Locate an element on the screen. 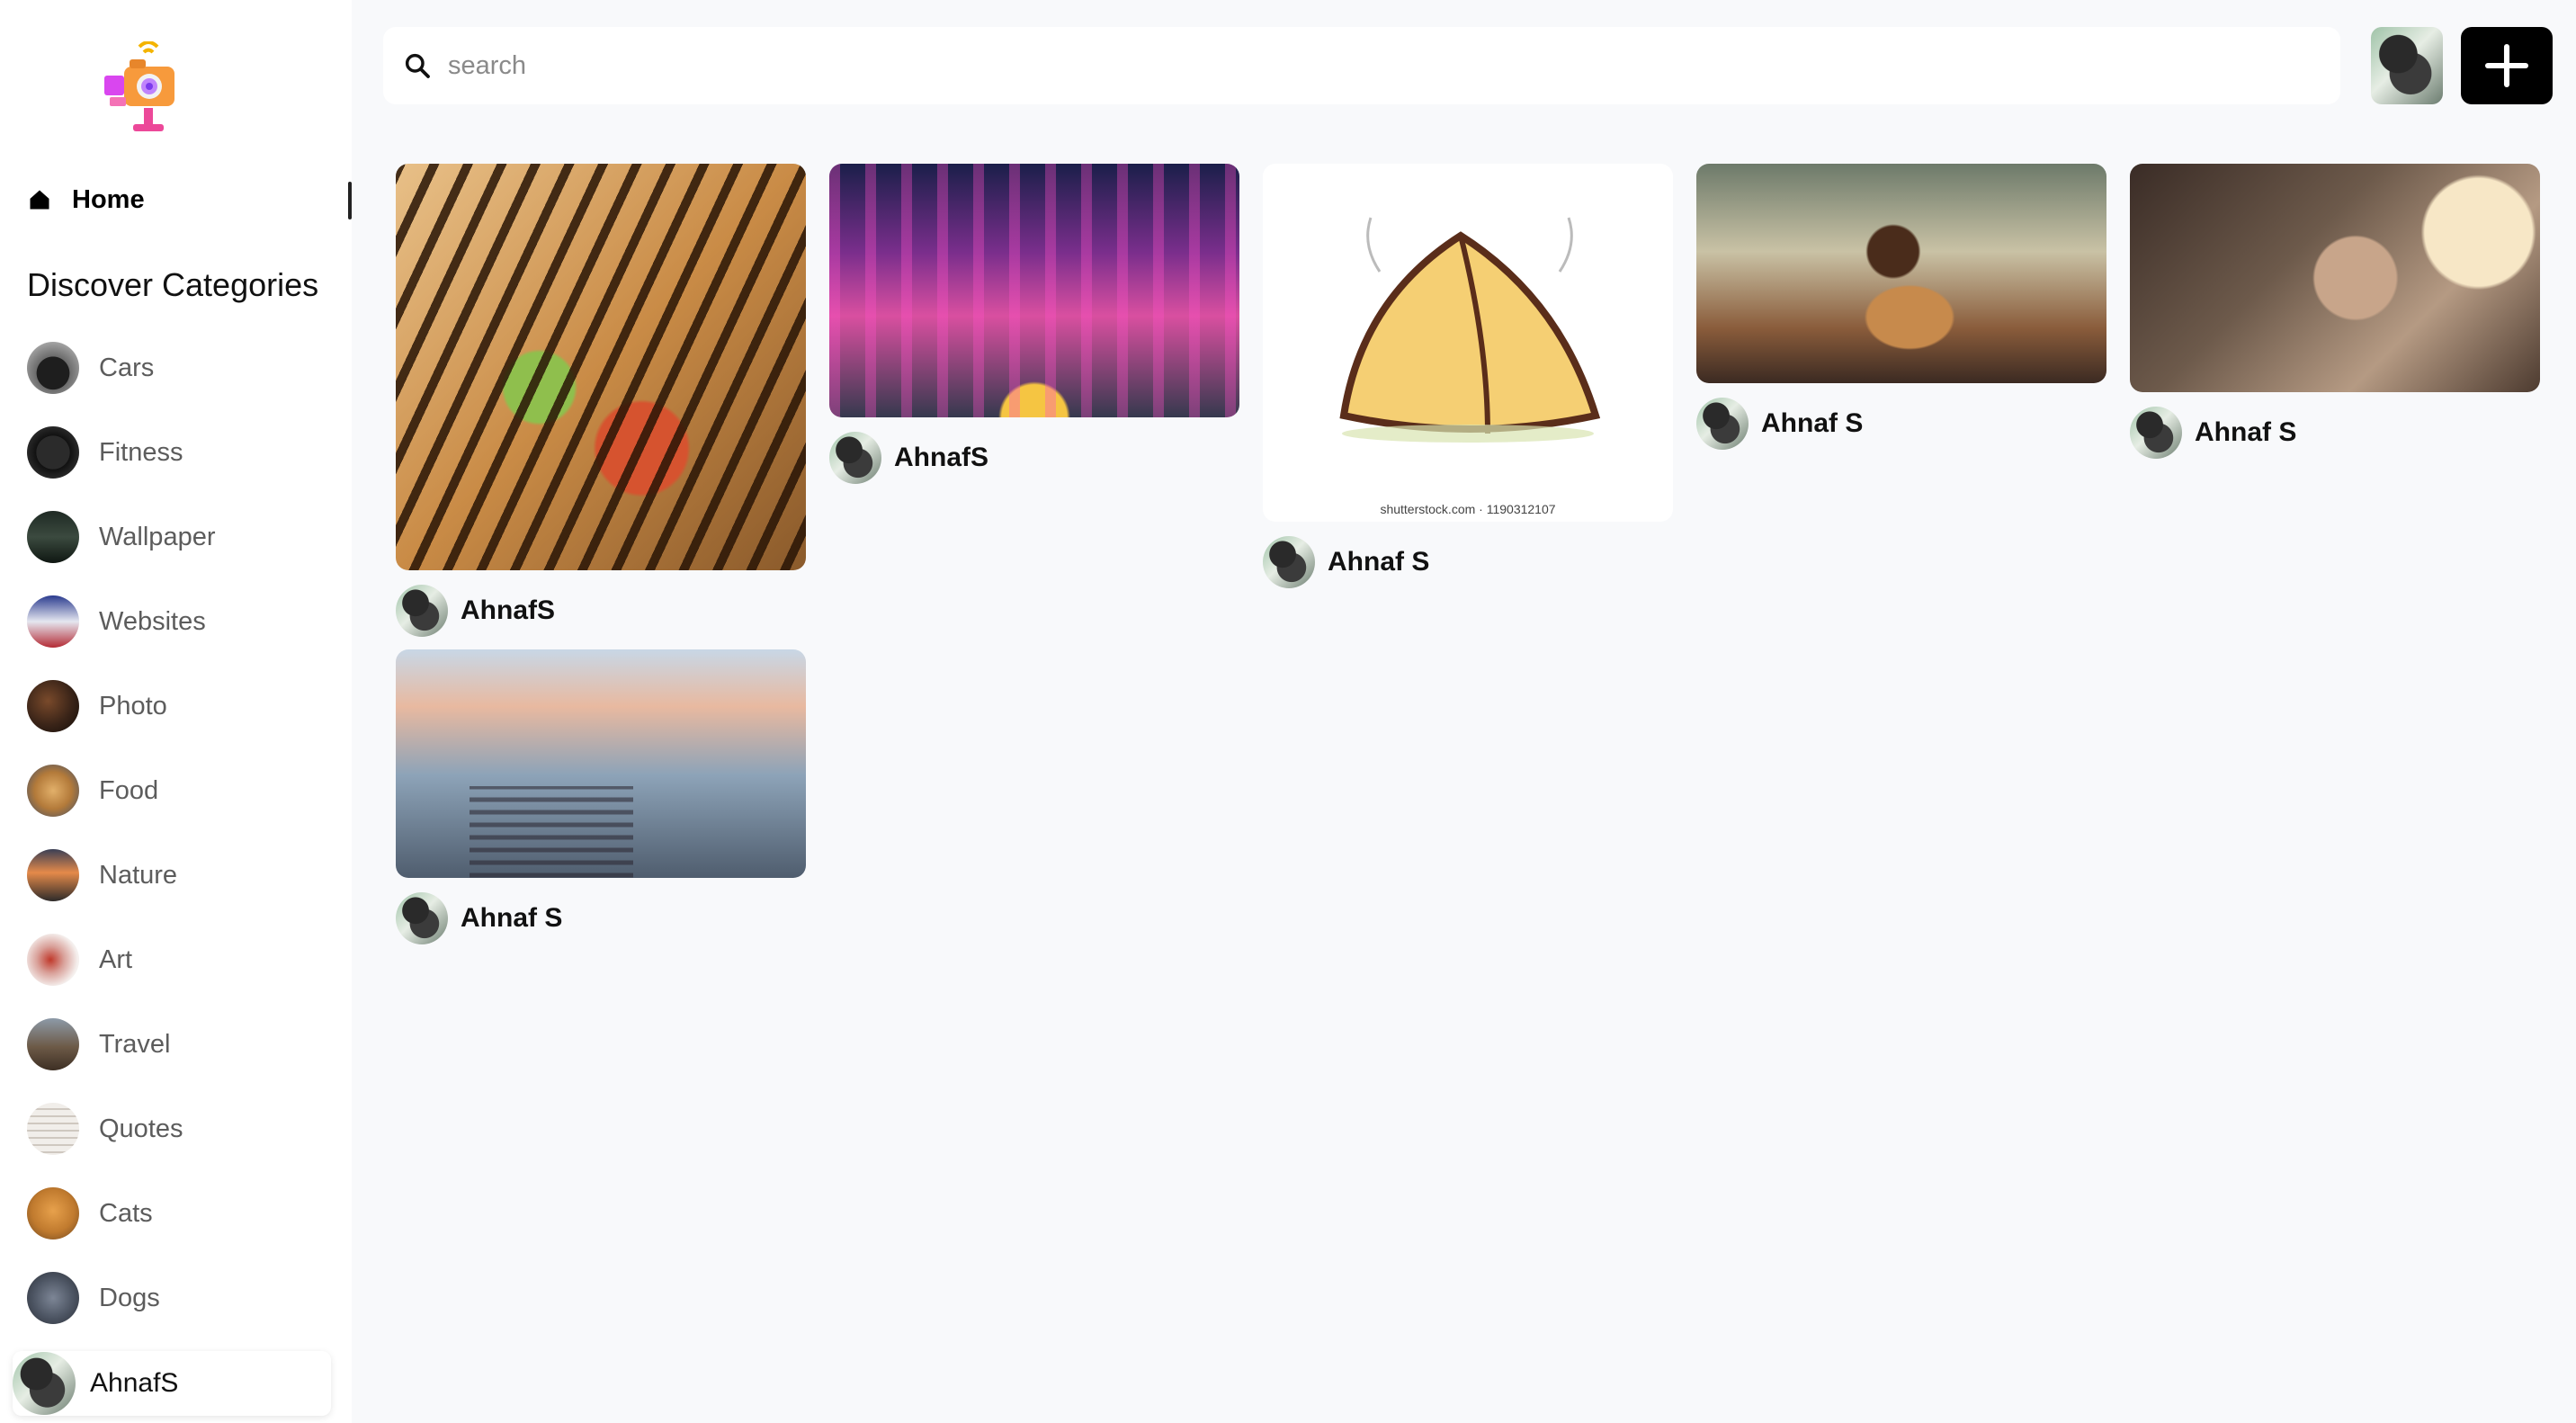 Image resolution: width=2576 pixels, height=1423 pixels. fitness-thumbnail is located at coordinates (53, 452).